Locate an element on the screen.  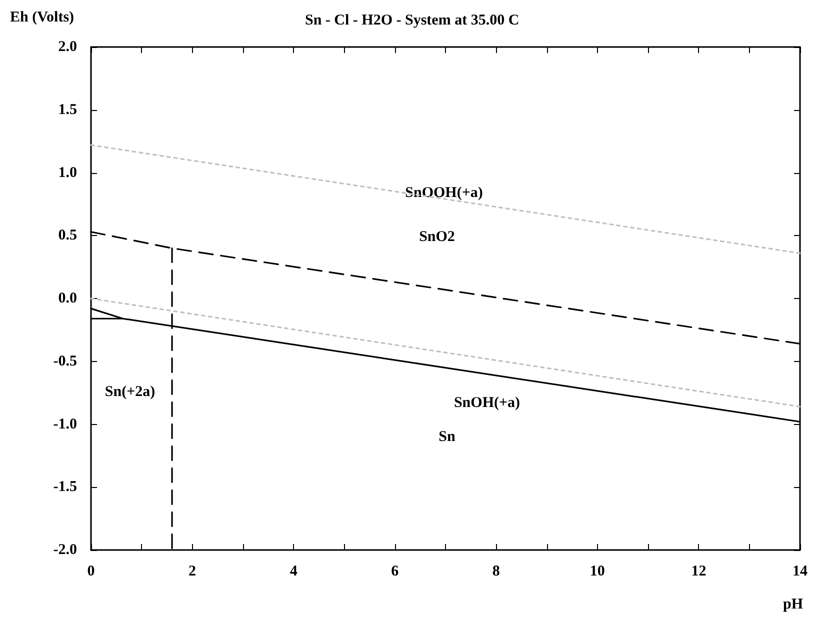
y-tick-label: 0.5 is located at coordinates (67, 236).